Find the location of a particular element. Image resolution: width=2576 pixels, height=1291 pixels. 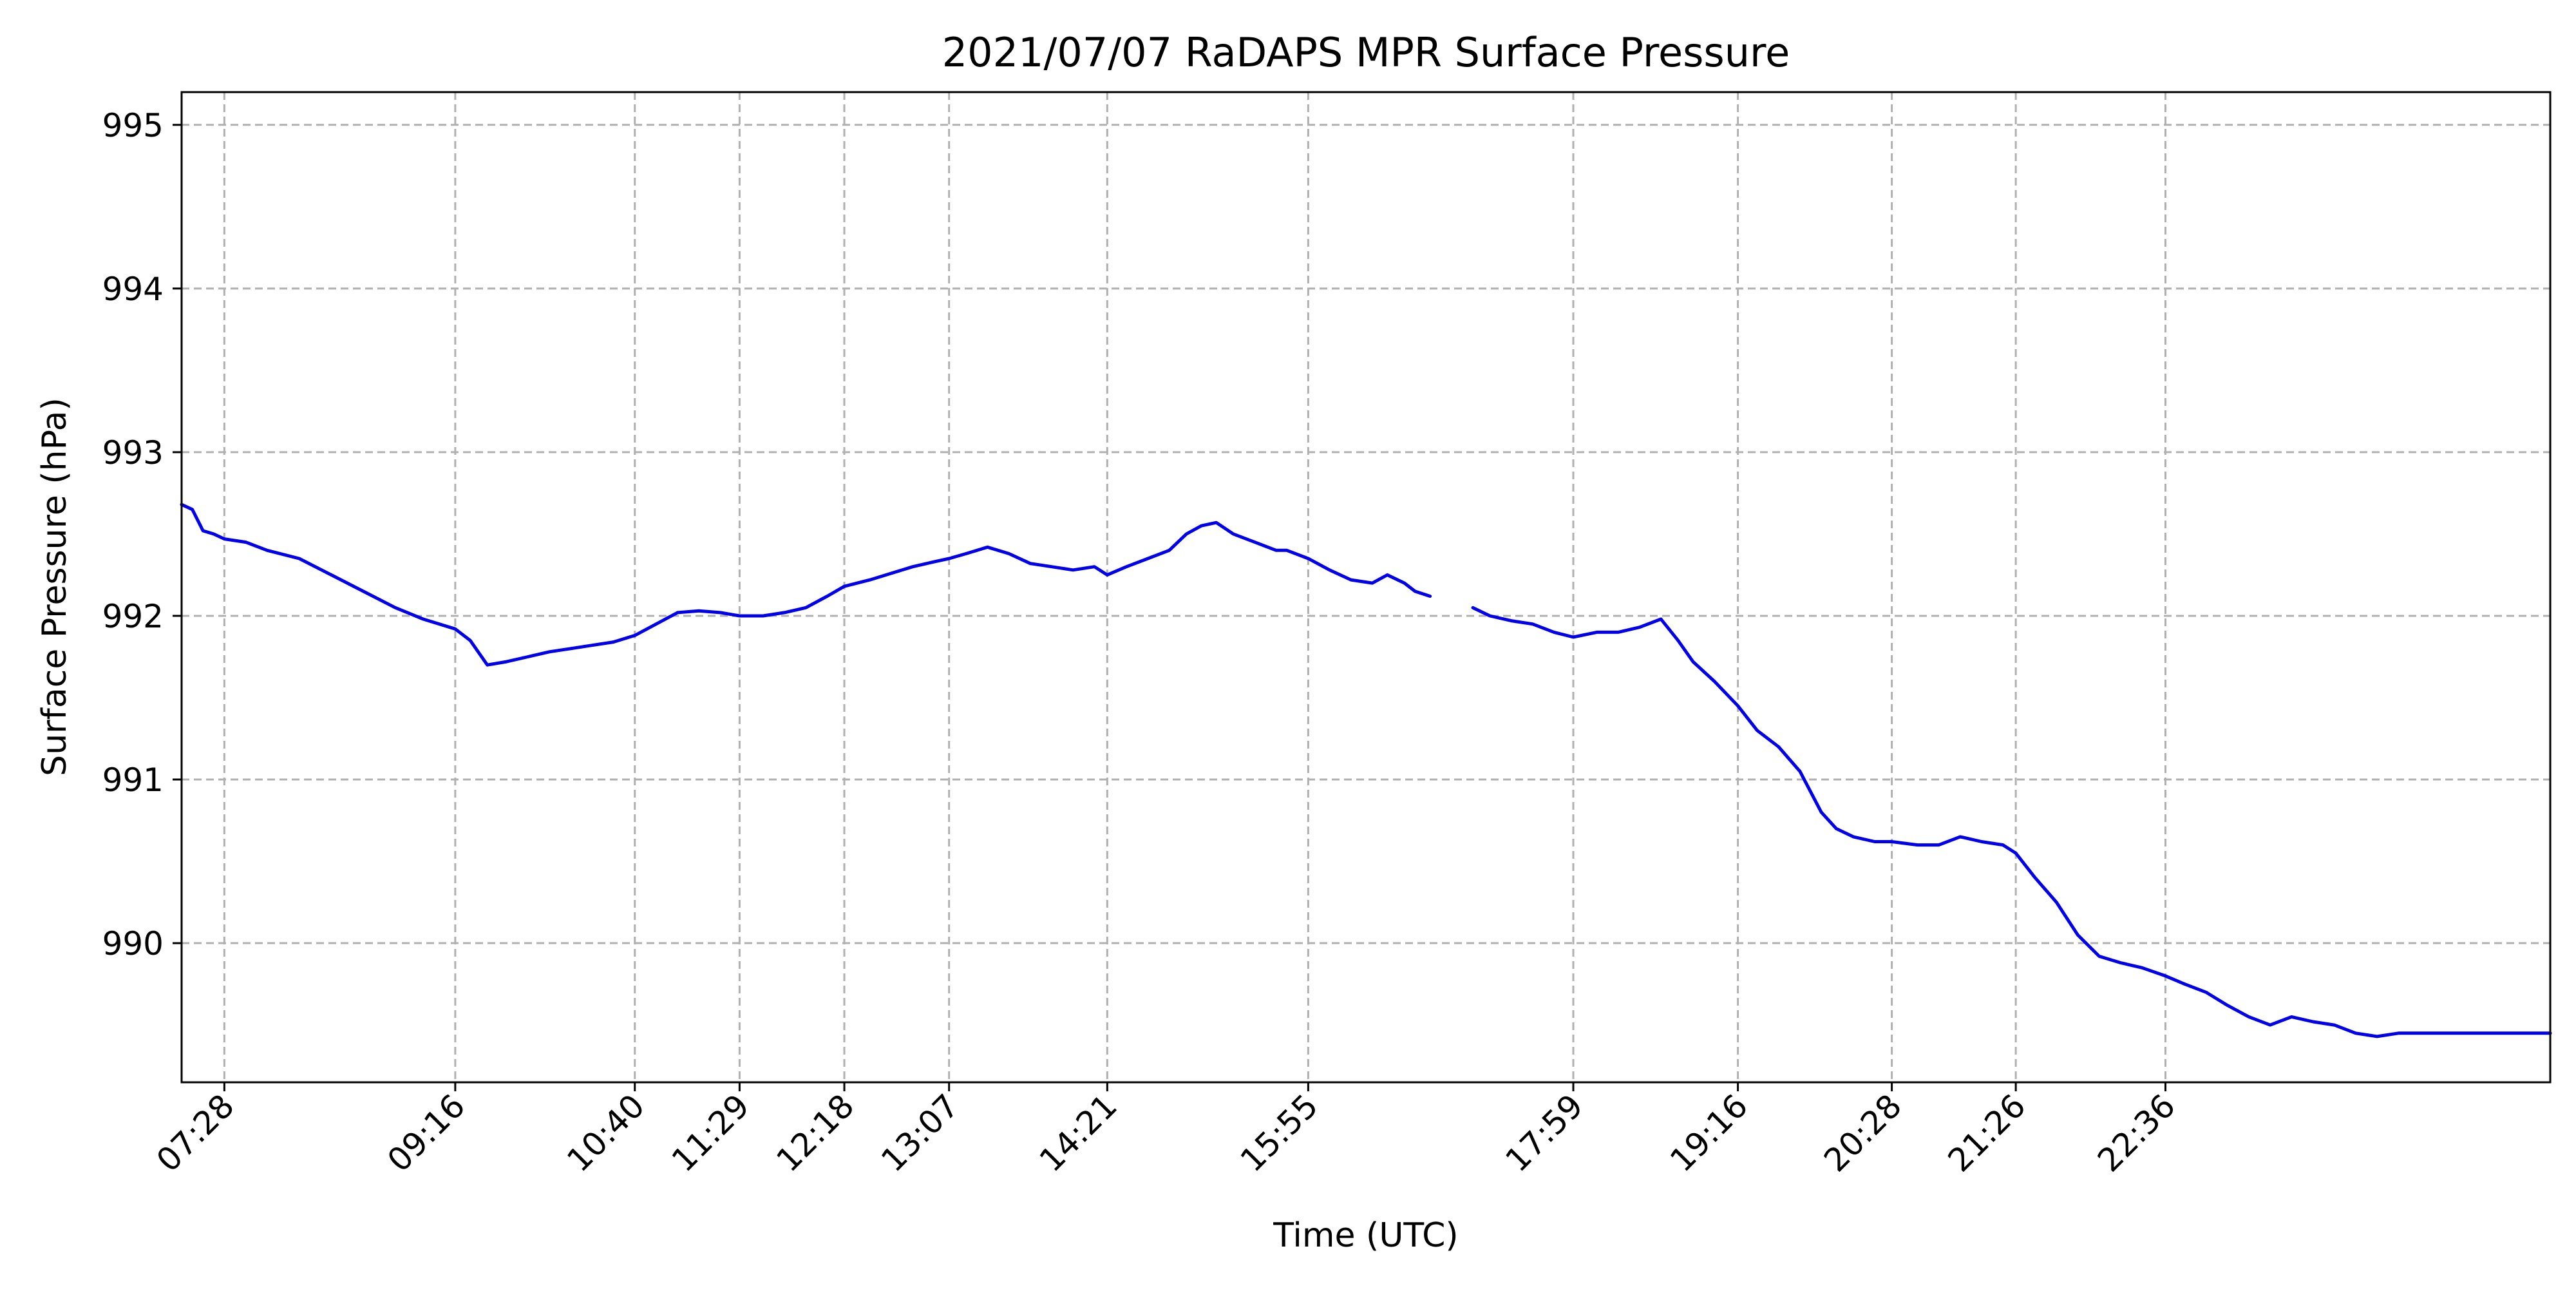

x-tick-label: 09:16 is located at coordinates (426, 1133).